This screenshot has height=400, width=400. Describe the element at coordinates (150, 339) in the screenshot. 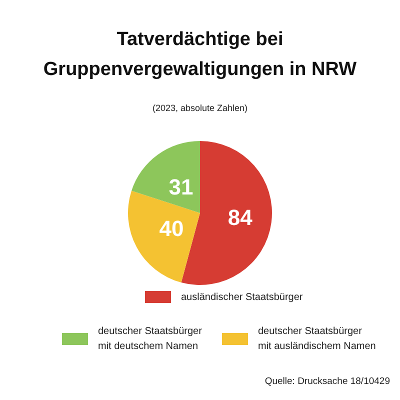

I see `legend-label: deutscher Staatsbürger mit deutschem Namen` at that location.